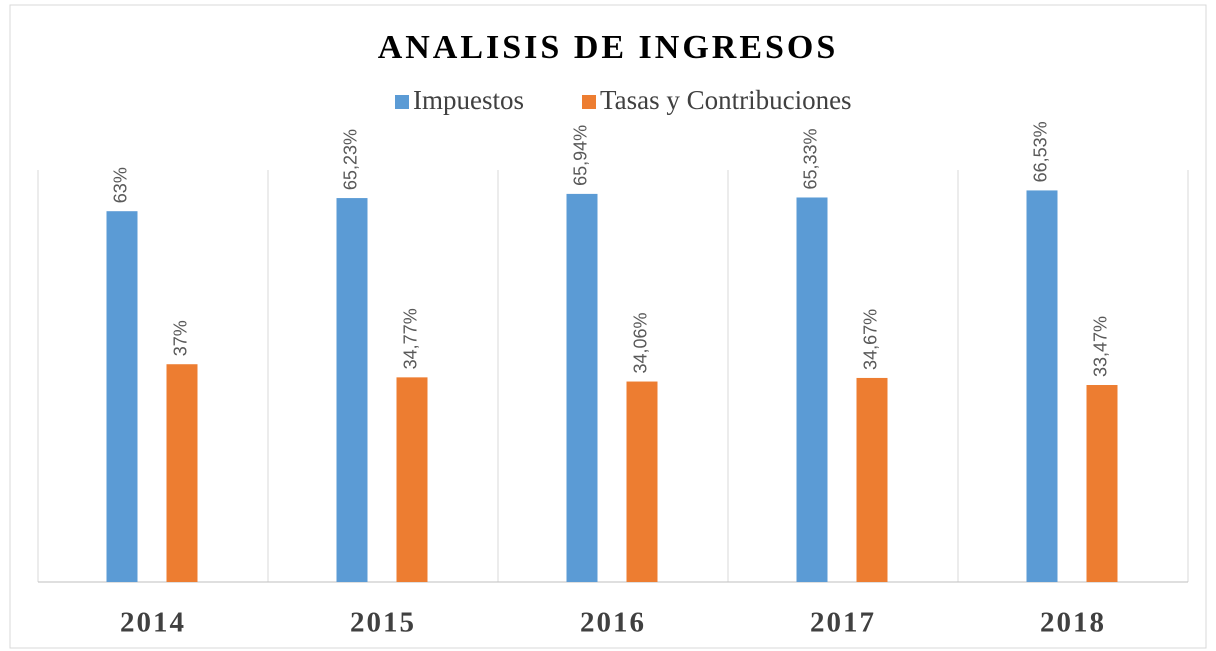 The height and width of the screenshot is (651, 1216). Describe the element at coordinates (411, 338) in the screenshot. I see `data-label: 34,77%` at that location.